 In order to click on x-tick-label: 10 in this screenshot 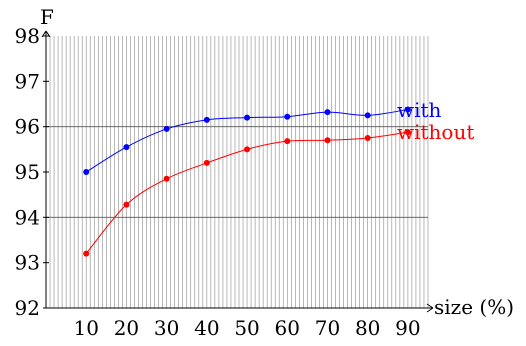, I will do `click(85, 328)`.